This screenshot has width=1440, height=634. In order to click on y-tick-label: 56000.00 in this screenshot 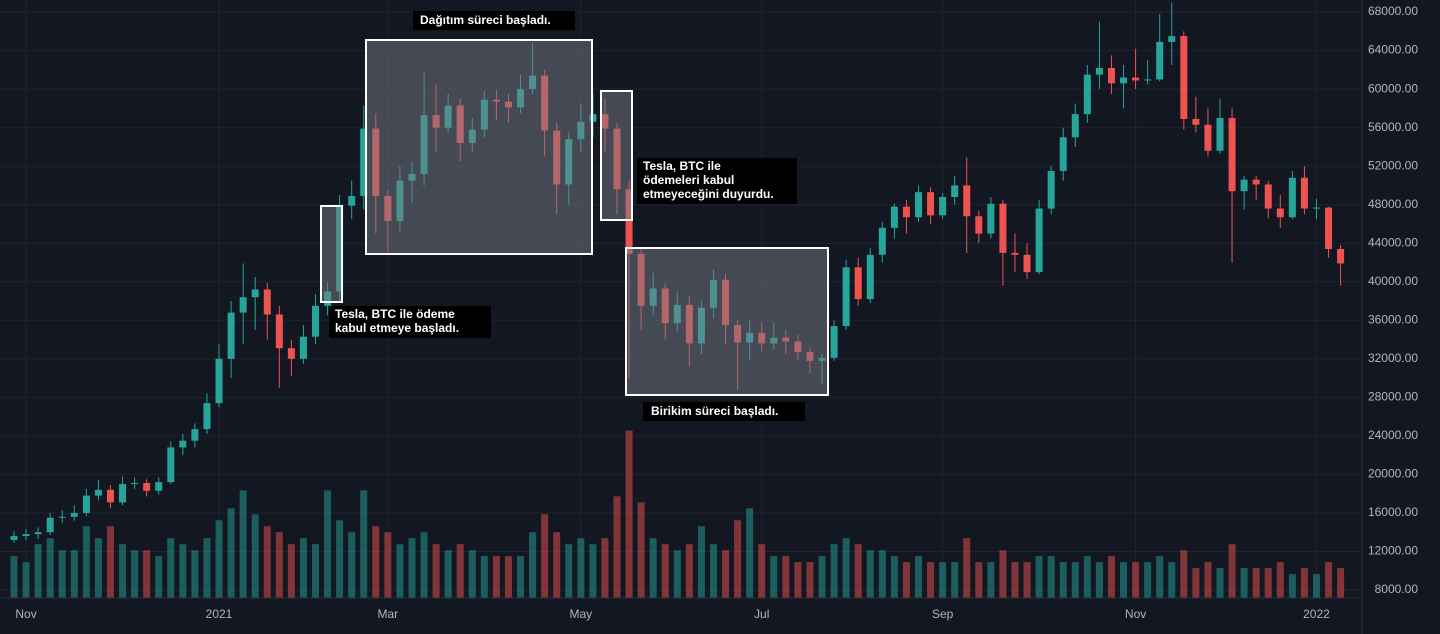, I will do `click(1393, 127)`.